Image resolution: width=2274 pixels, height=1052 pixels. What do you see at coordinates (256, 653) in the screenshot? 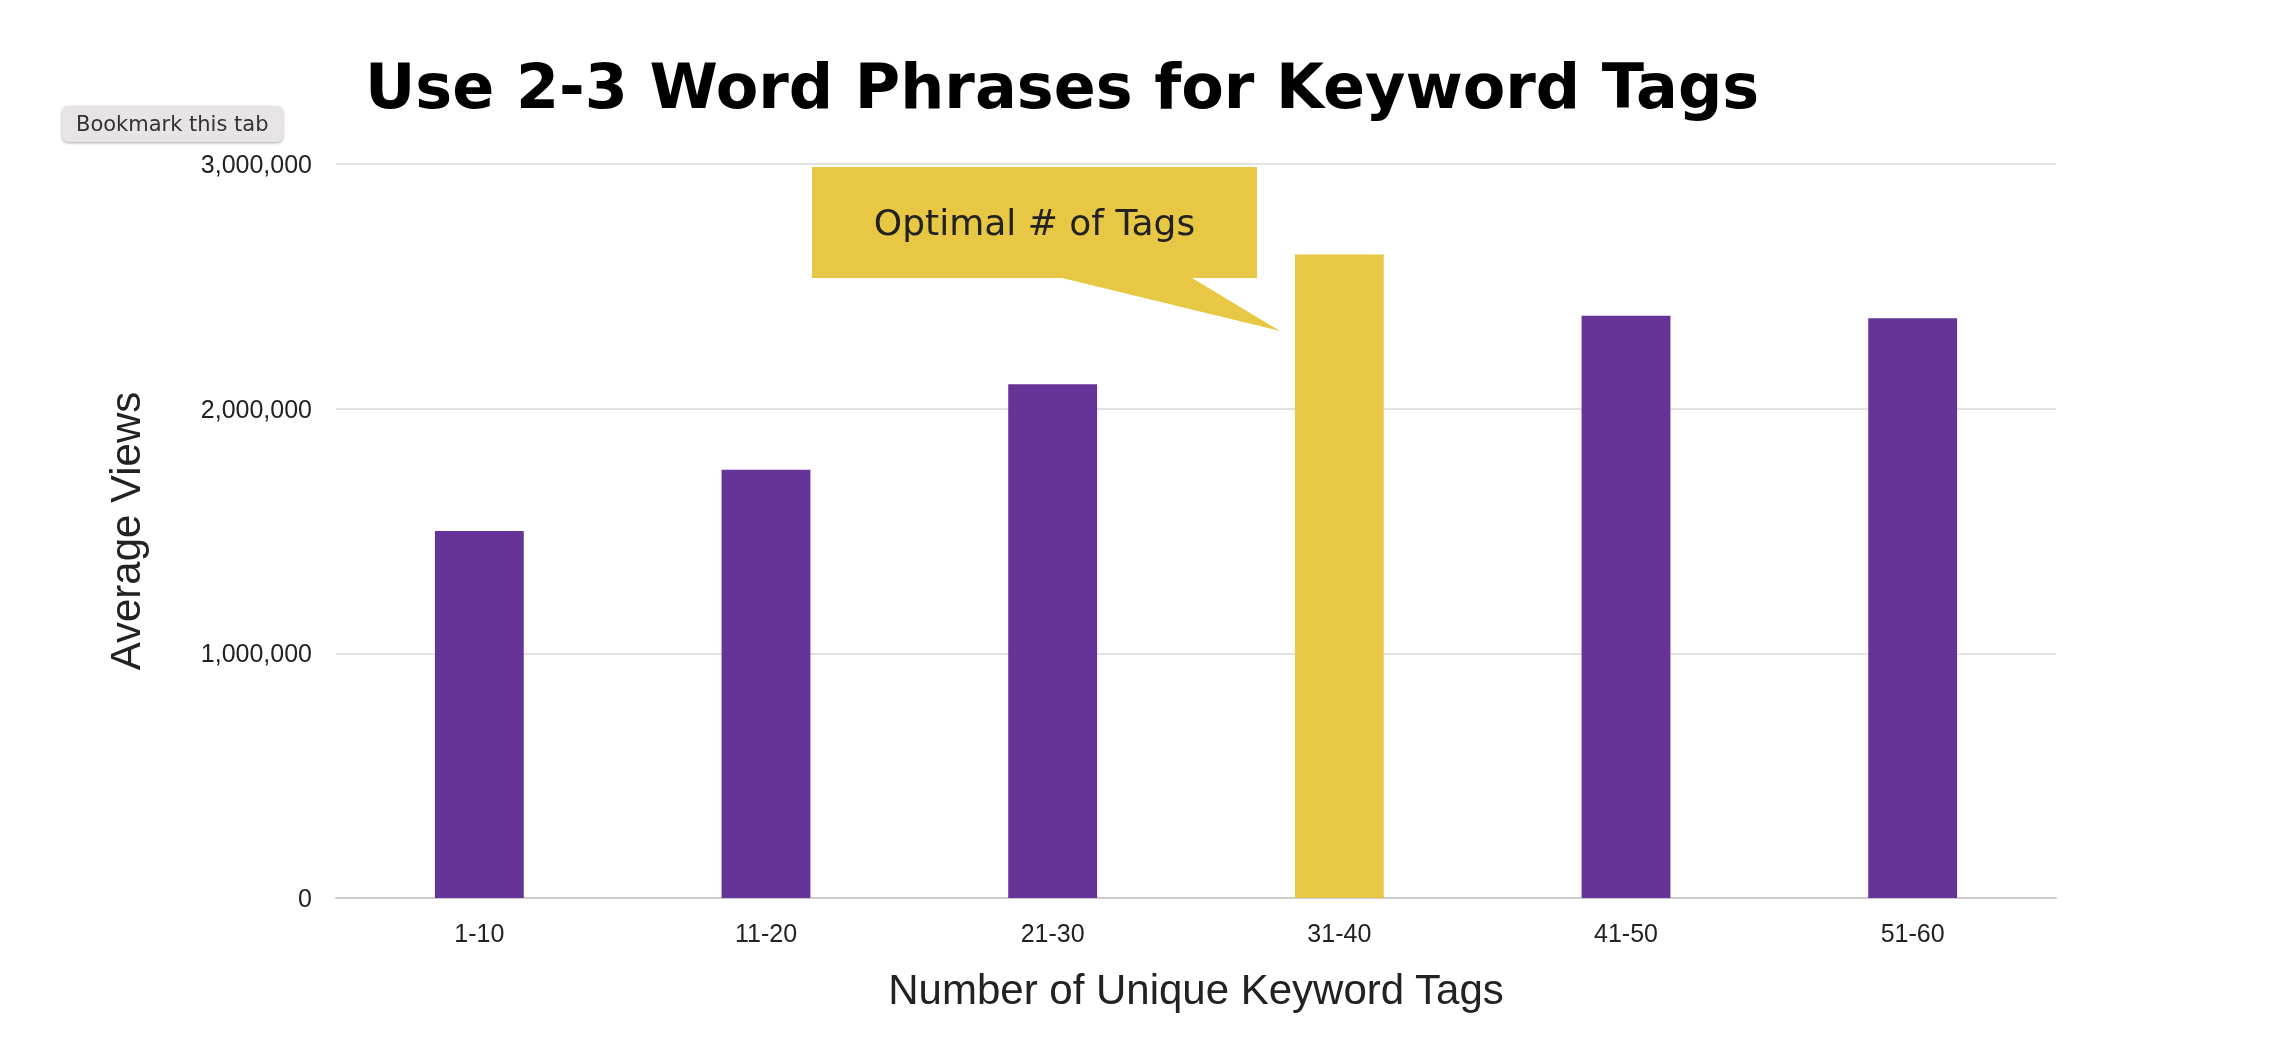
I see `y-tick-label: 1,000,000` at bounding box center [256, 653].